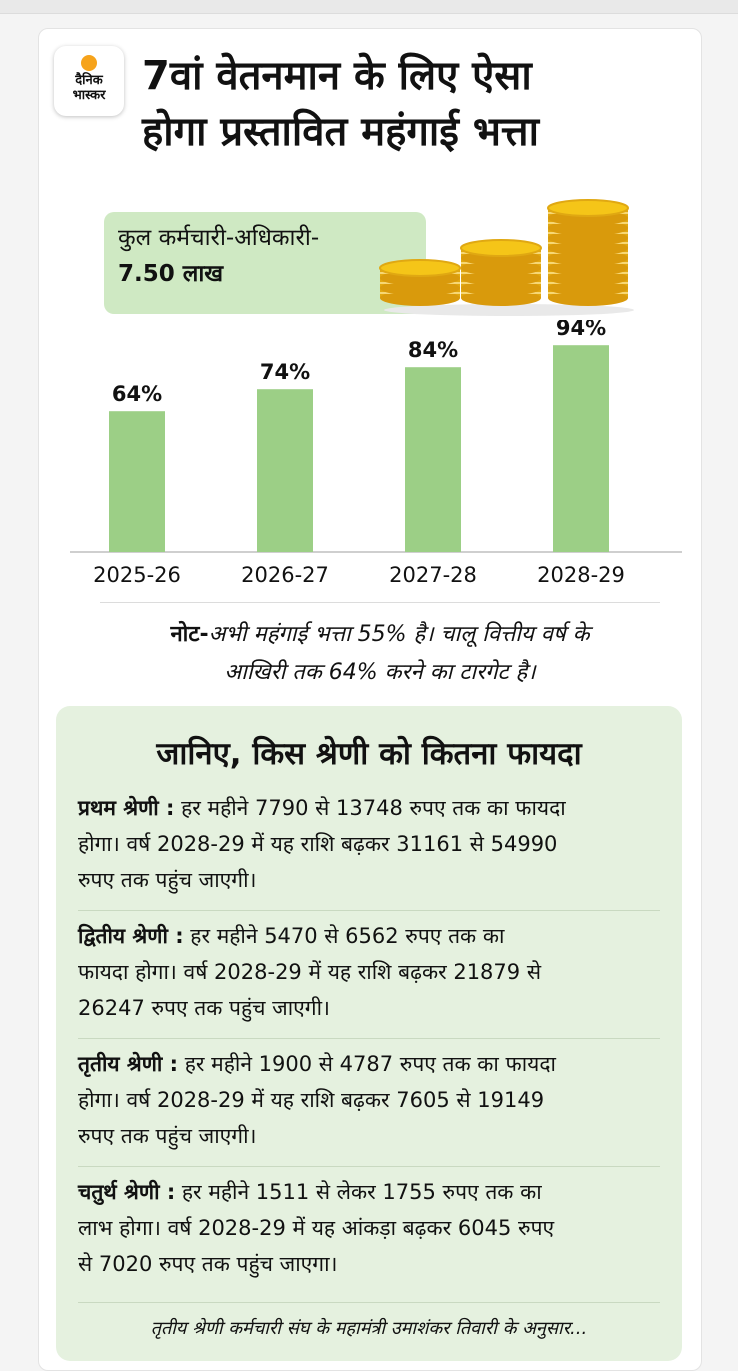 This screenshot has height=1371, width=738. Describe the element at coordinates (131, 936) in the screenshot. I see `category-label: द्वितीय श्रेणी :` at that location.